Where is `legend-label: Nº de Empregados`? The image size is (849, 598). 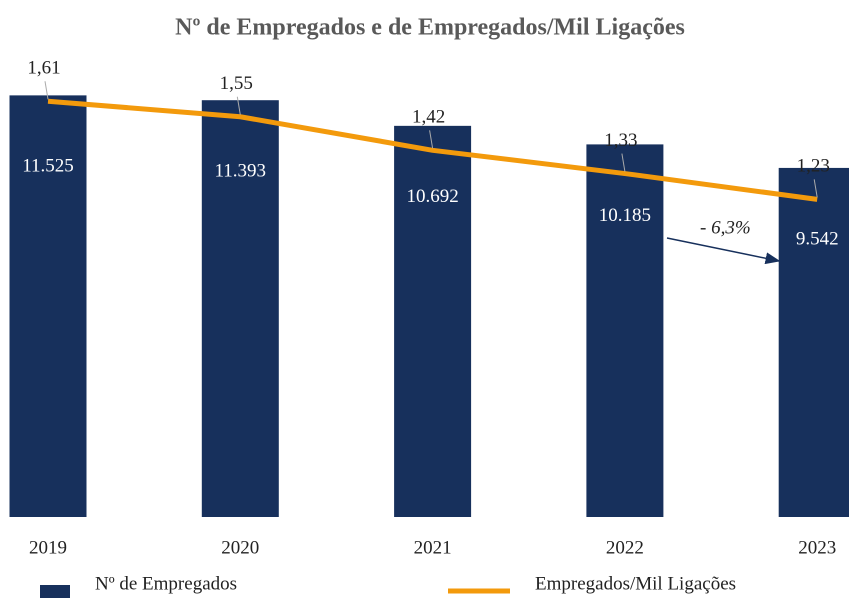 legend-label: Nº de Empregados is located at coordinates (166, 583).